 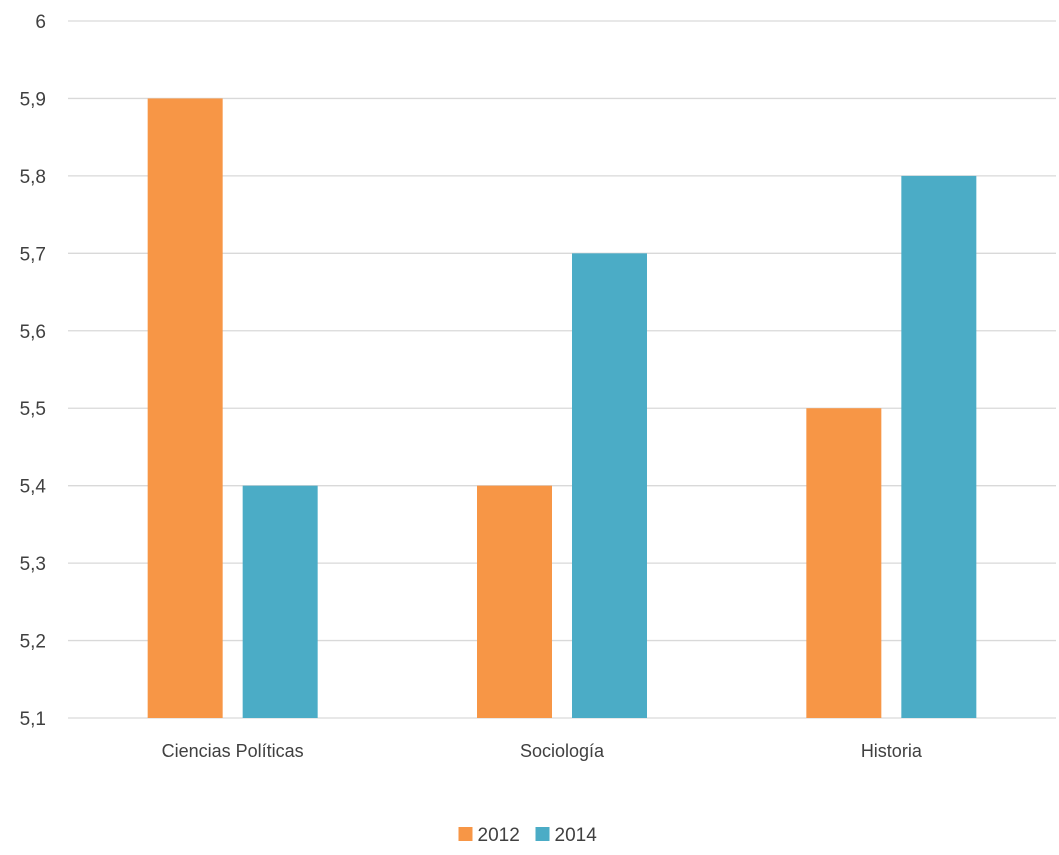 I want to click on x-axis-category-labels: Ciencias Políticas Sociología Historia, so click(x=542, y=751).